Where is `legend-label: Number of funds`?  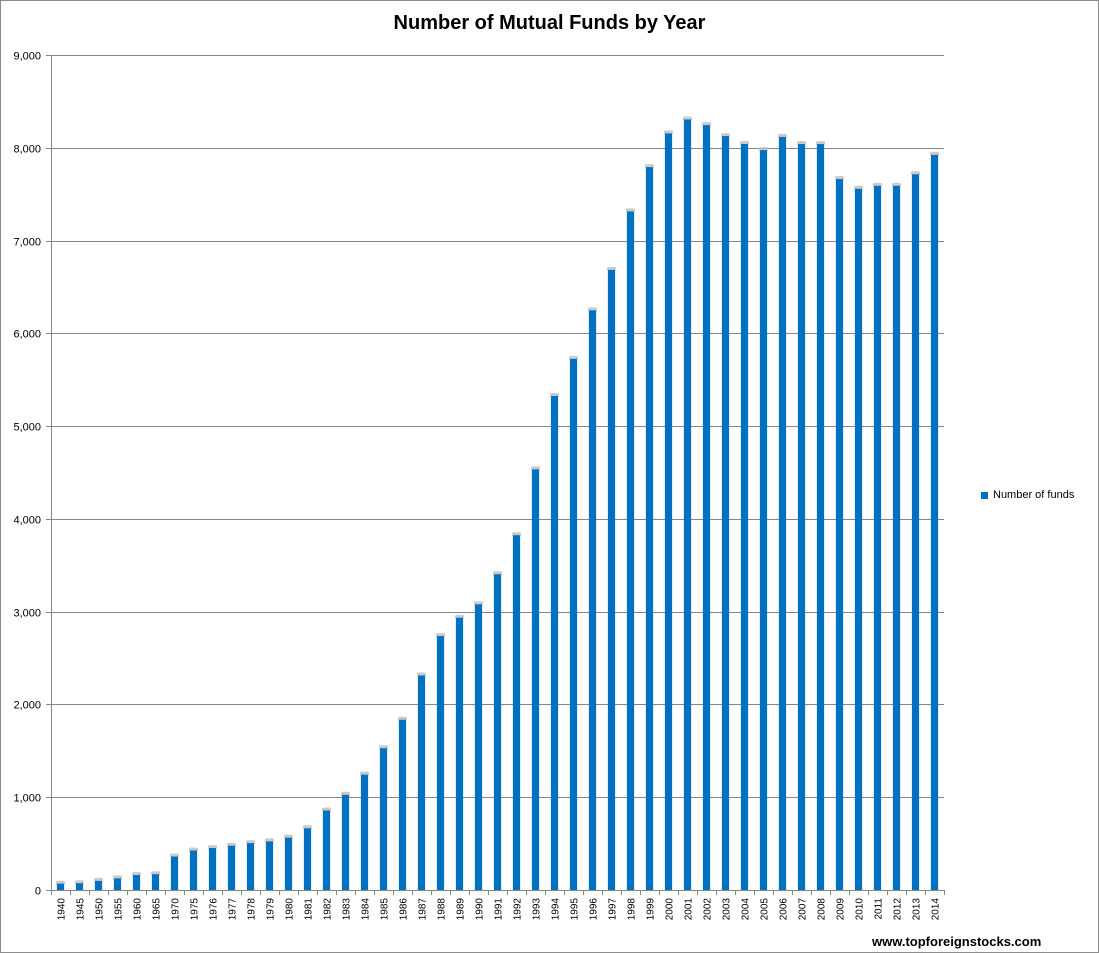
legend-label: Number of funds is located at coordinates (1034, 495).